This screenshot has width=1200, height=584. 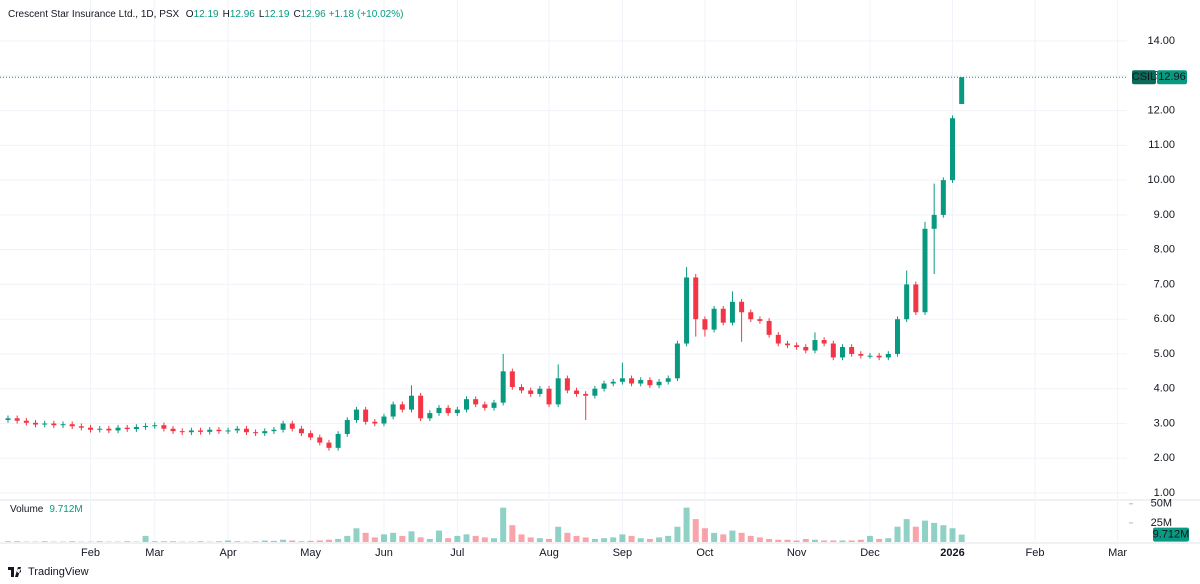 I want to click on volume-legend: Volume 9.712M, so click(x=46, y=509).